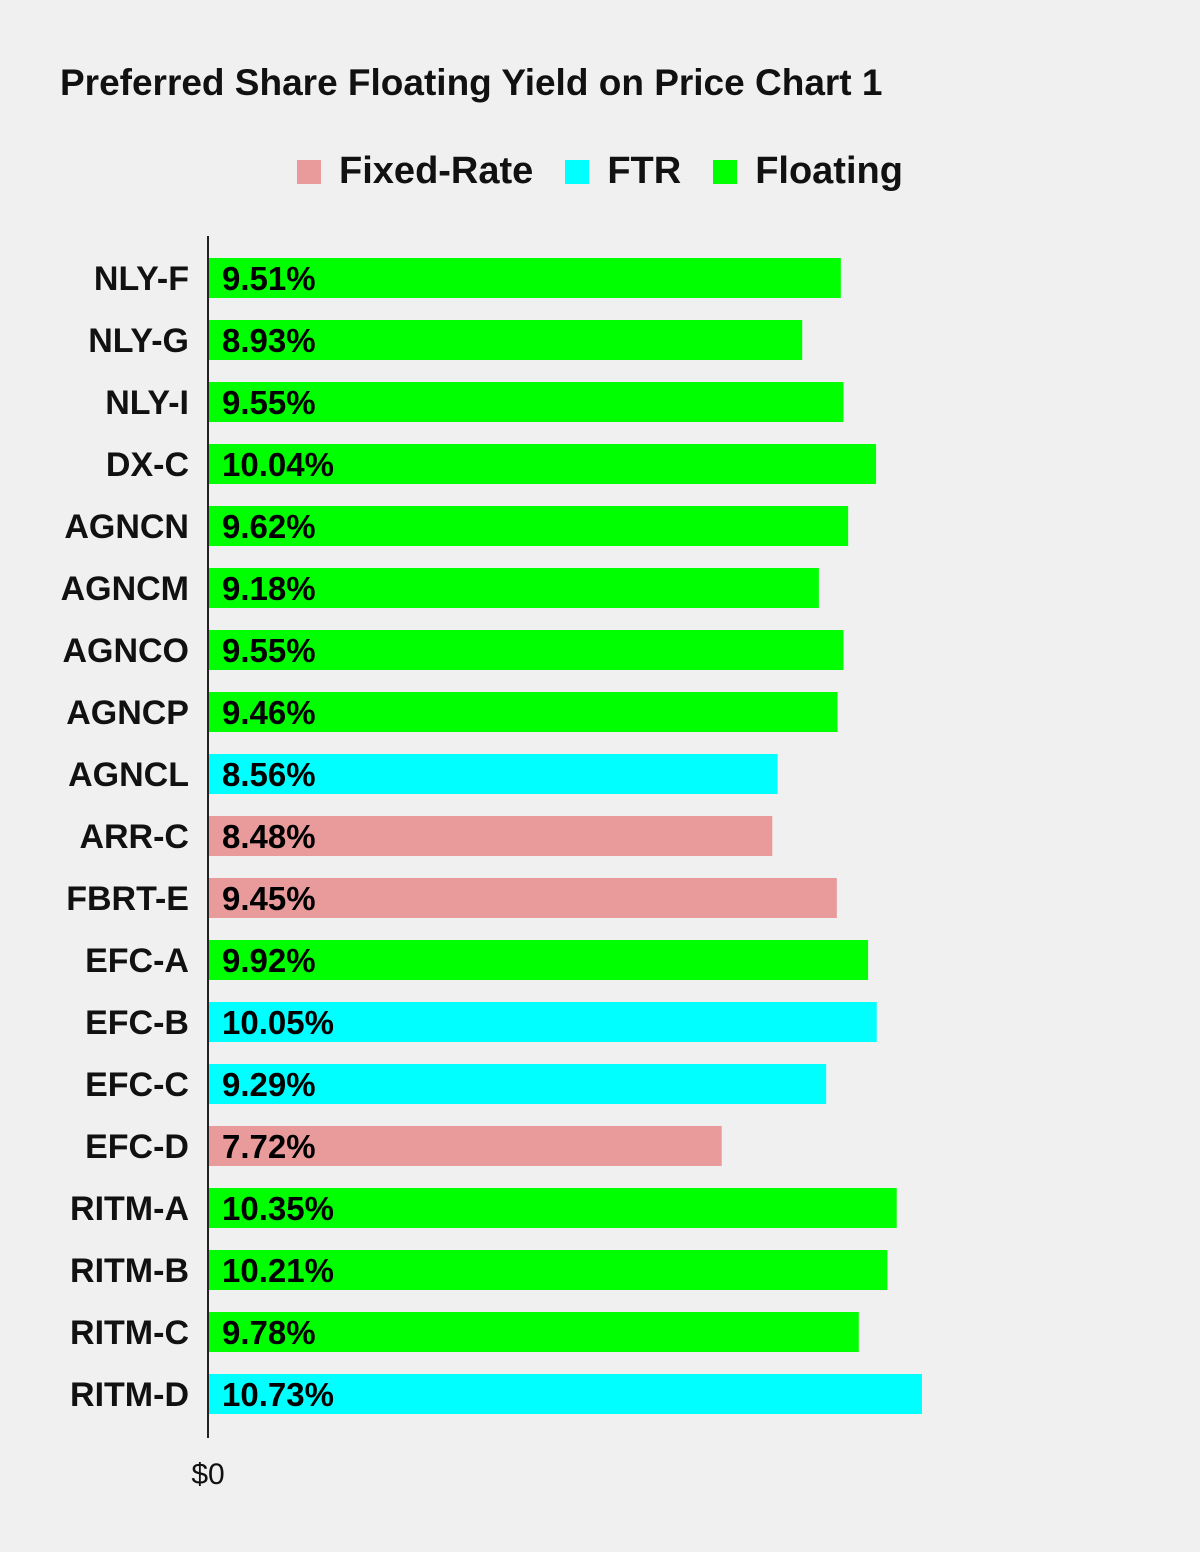 This screenshot has height=1552, width=1200. What do you see at coordinates (513, 588) in the screenshot?
I see `bar-agncm` at bounding box center [513, 588].